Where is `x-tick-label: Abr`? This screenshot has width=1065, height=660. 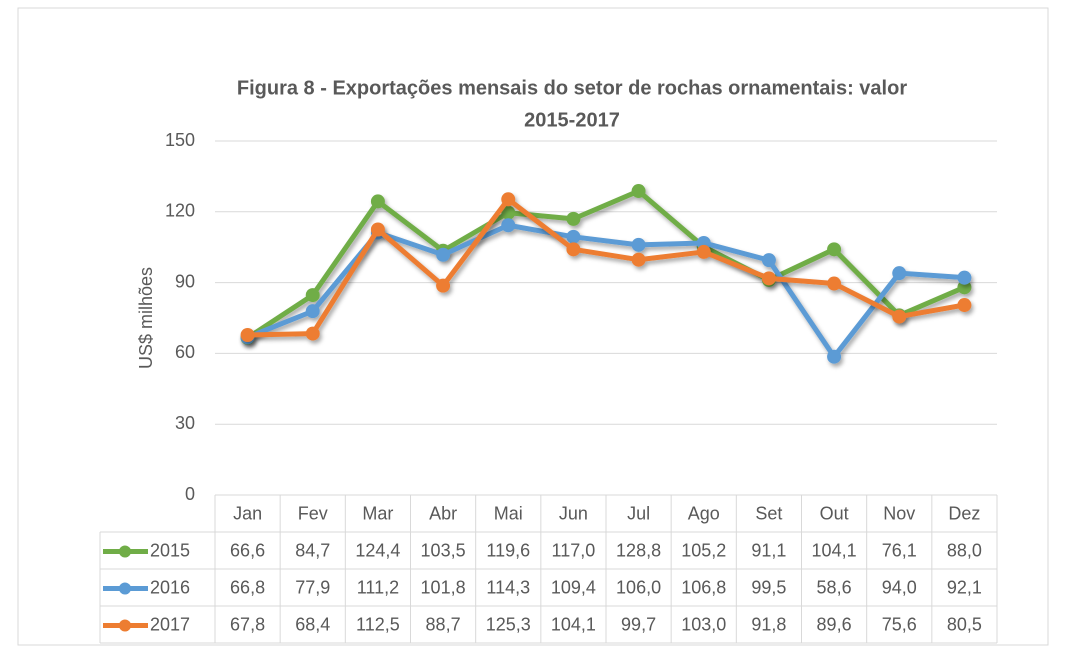 x-tick-label: Abr is located at coordinates (443, 513).